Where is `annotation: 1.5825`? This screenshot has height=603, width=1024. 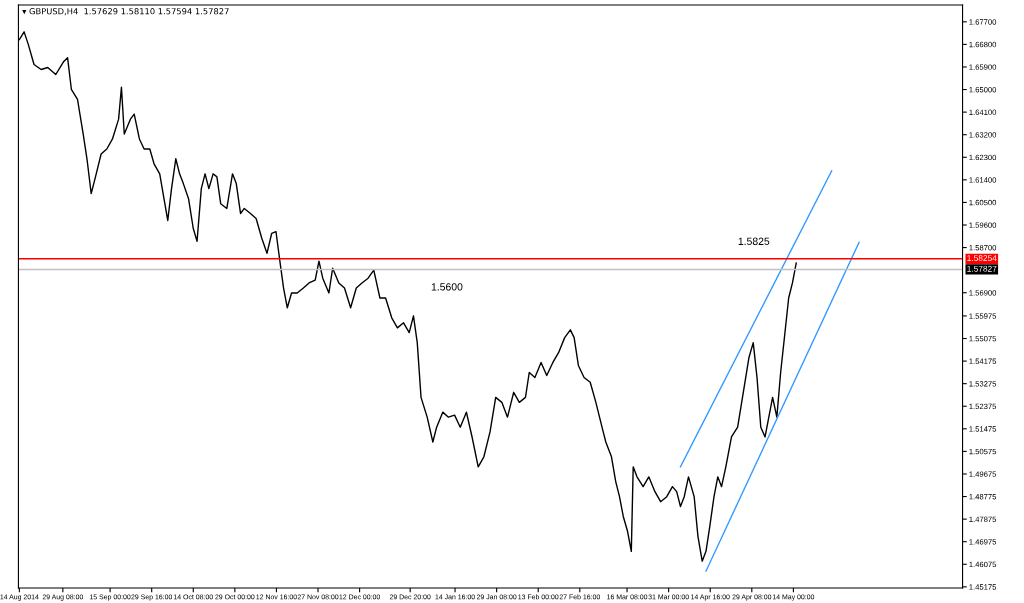
annotation: 1.5825 is located at coordinates (754, 241).